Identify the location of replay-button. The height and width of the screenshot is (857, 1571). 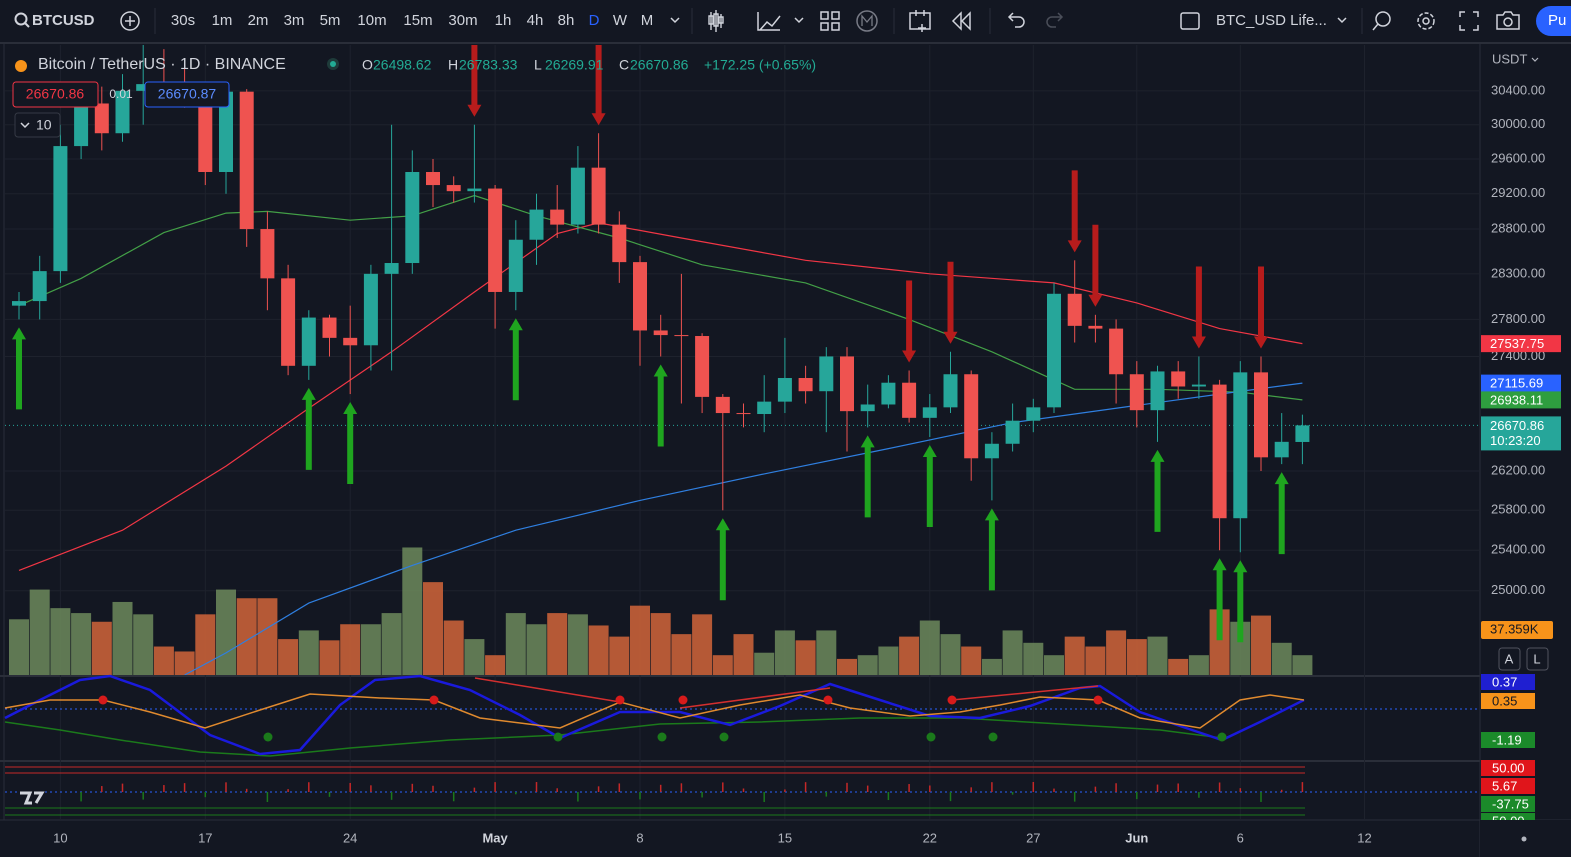
(961, 21).